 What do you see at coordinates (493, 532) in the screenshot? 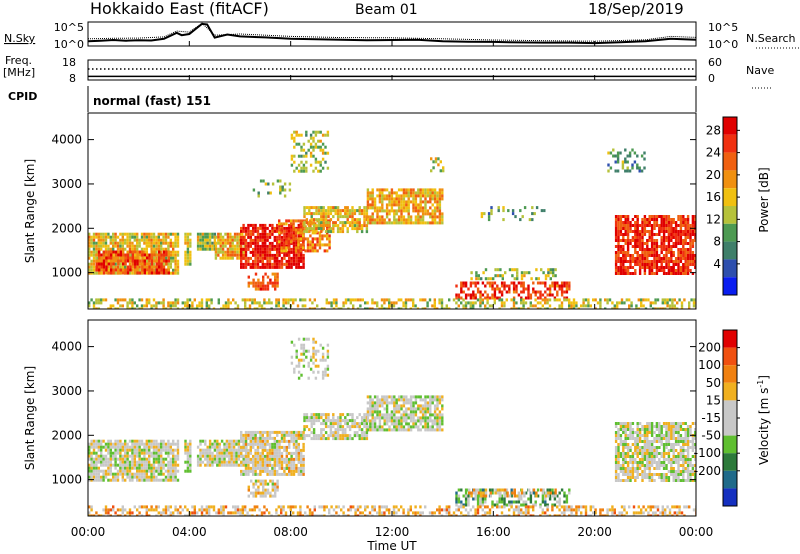
I see `x-tick-label: 16:00` at bounding box center [493, 532].